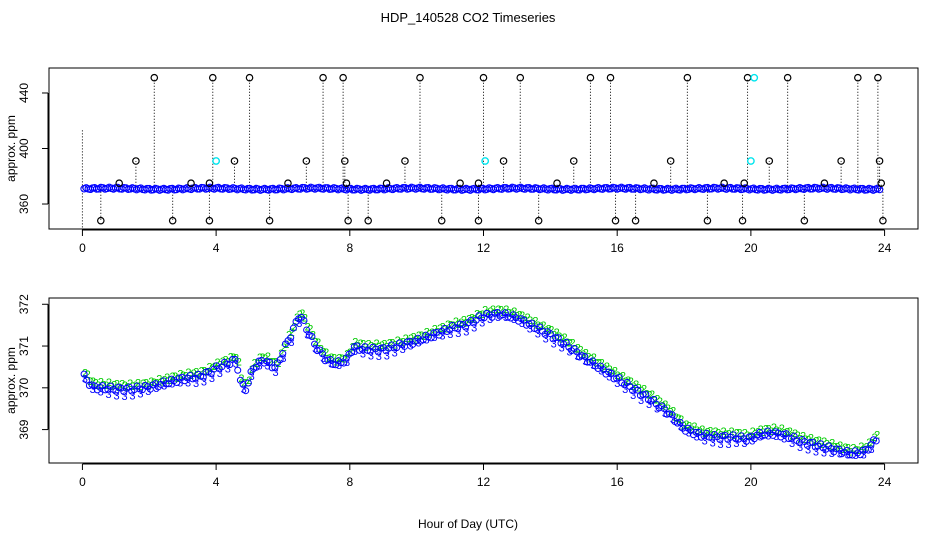  What do you see at coordinates (82, 482) in the screenshot?
I see `x-tick-label: 0` at bounding box center [82, 482].